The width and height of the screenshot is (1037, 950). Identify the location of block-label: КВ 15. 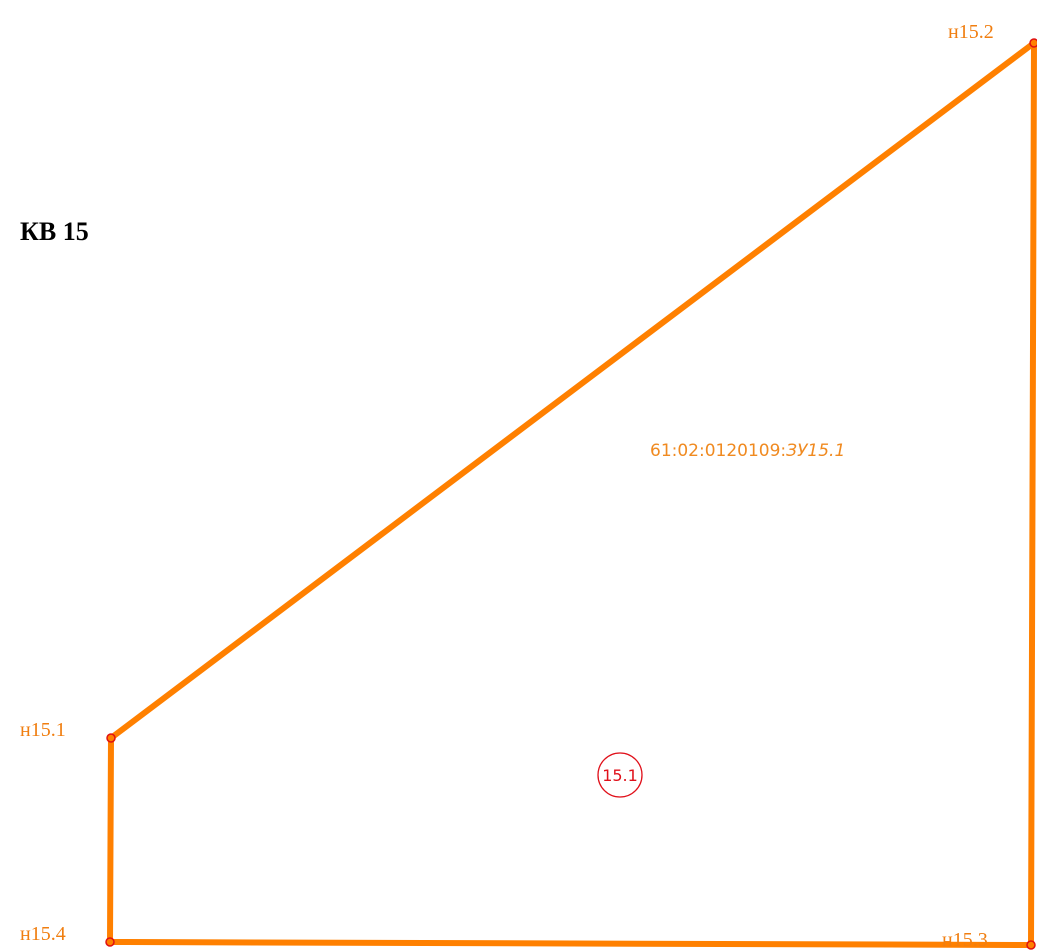
(54, 231).